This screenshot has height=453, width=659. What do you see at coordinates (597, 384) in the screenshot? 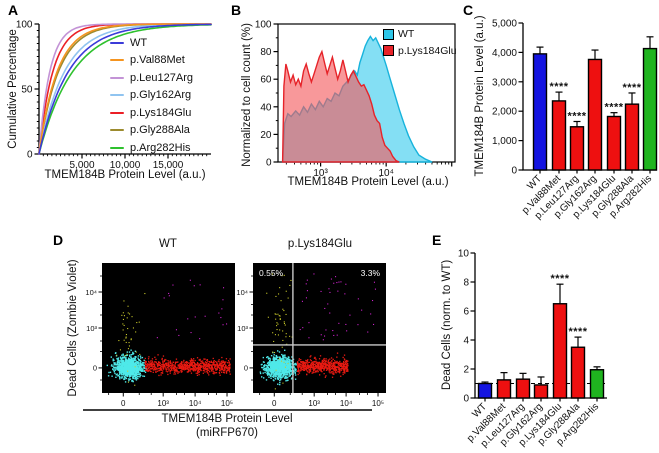
I see `bar-p.Arg282His` at bounding box center [597, 384].